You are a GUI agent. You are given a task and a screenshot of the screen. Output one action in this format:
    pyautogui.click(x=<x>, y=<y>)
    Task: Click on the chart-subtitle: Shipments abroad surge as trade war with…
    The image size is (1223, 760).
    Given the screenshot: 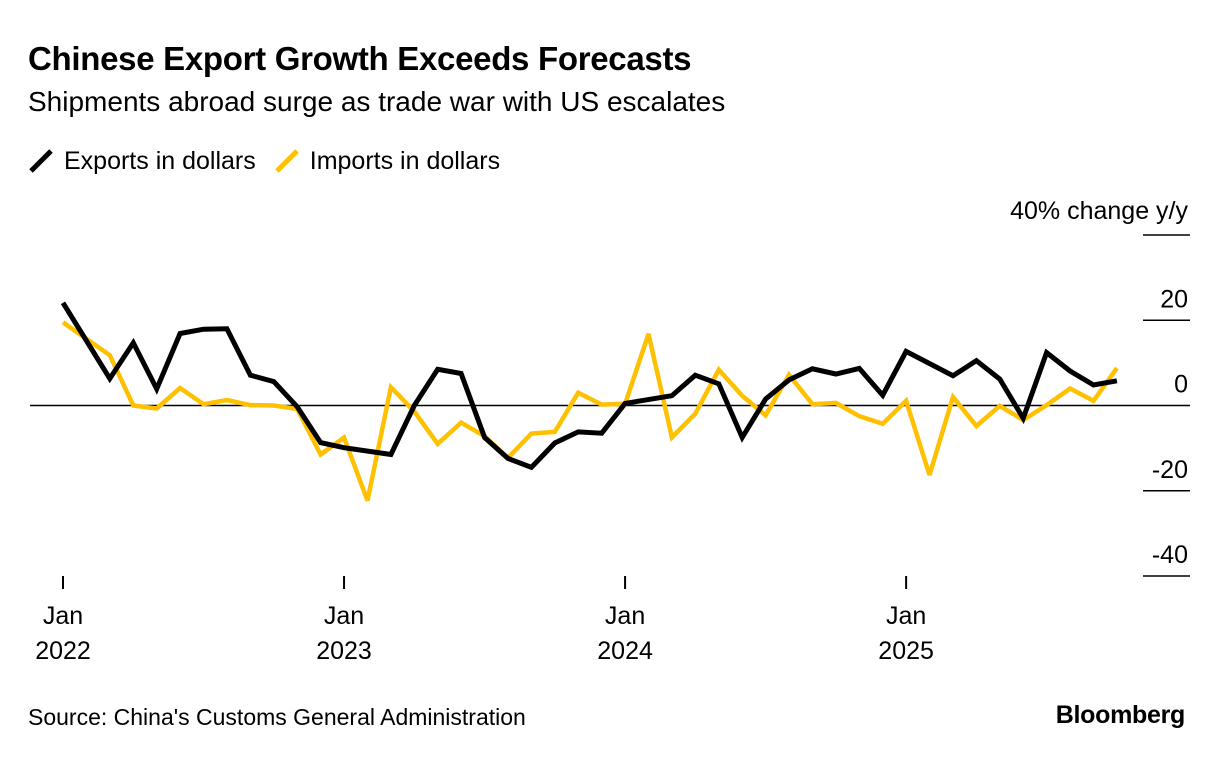 What is the action you would take?
    pyautogui.click(x=377, y=101)
    